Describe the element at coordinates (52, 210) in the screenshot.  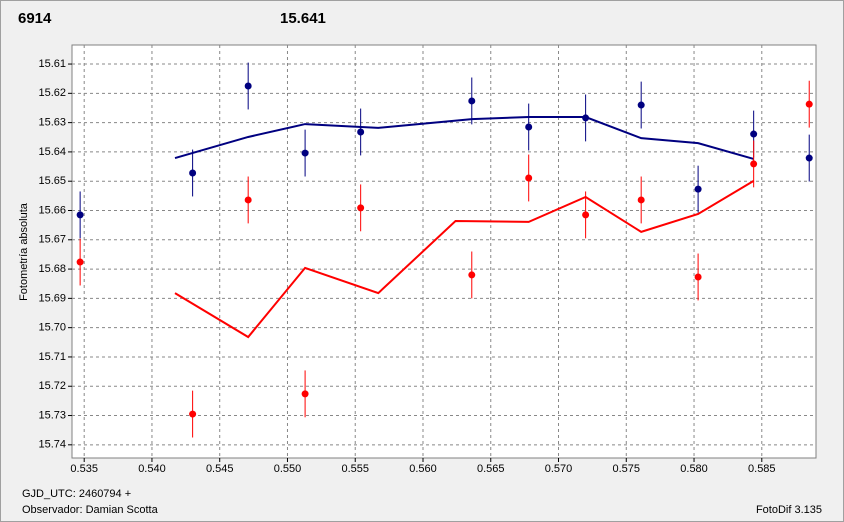
I see `y-tick-label: 15.66` at that location.